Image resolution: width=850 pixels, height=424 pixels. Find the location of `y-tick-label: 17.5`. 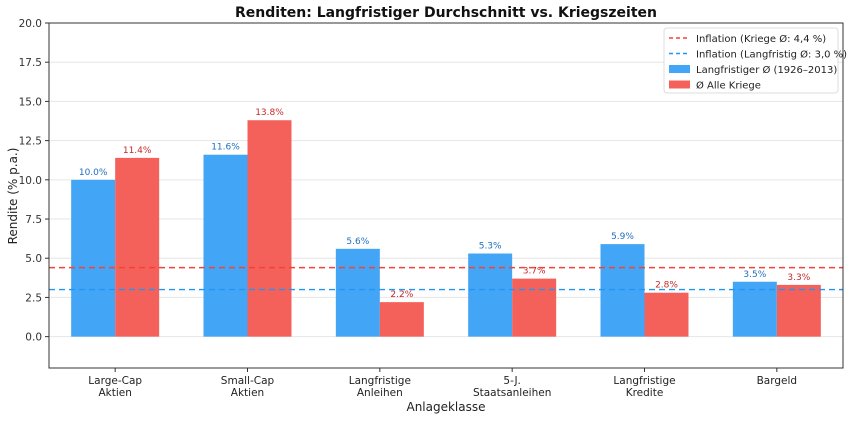

y-tick-label: 17.5 is located at coordinates (30, 63).